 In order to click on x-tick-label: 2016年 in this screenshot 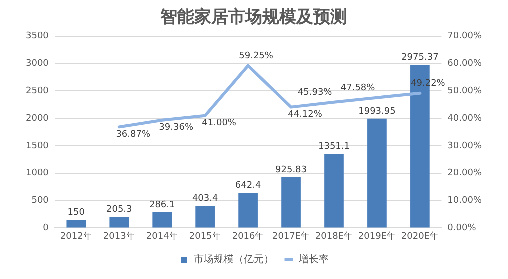, I will do `click(248, 236)`.